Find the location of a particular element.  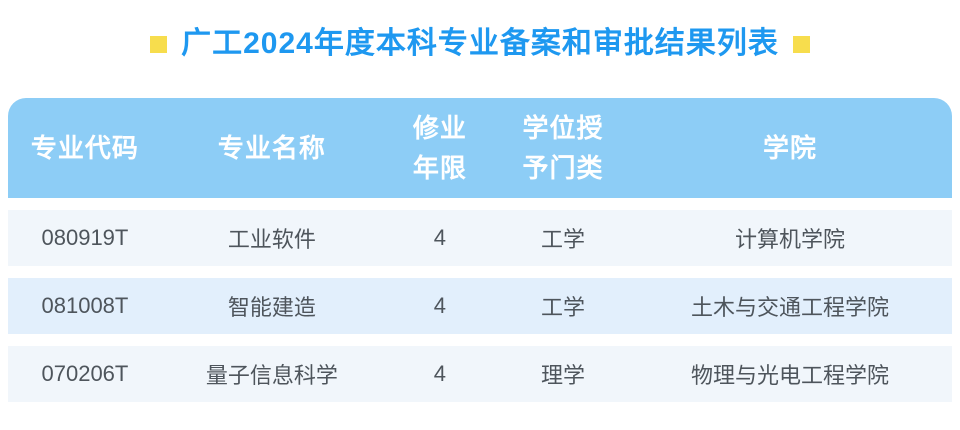

table-row: 081008T 智能建造 4 工学 土木与交通工程学院 is located at coordinates (480, 306).